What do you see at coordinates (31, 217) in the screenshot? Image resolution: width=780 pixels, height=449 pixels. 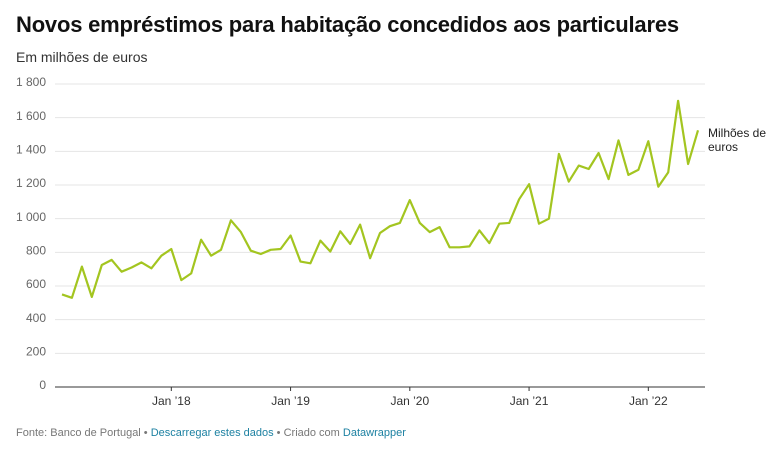 I see `y-tick-label: 1 000` at bounding box center [31, 217].